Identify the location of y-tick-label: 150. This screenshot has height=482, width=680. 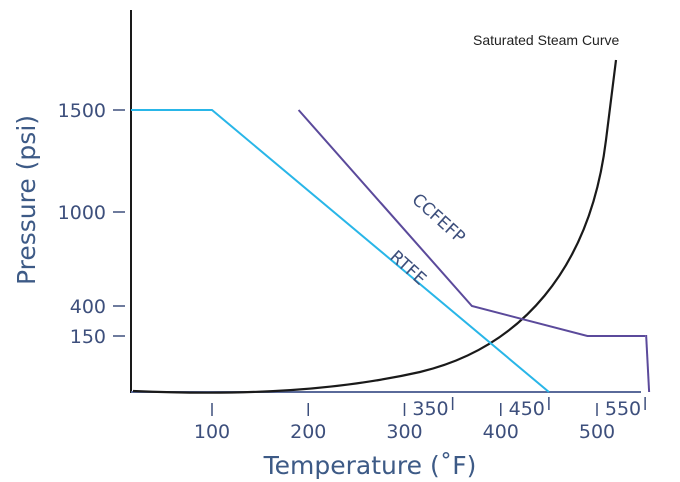
(88, 337).